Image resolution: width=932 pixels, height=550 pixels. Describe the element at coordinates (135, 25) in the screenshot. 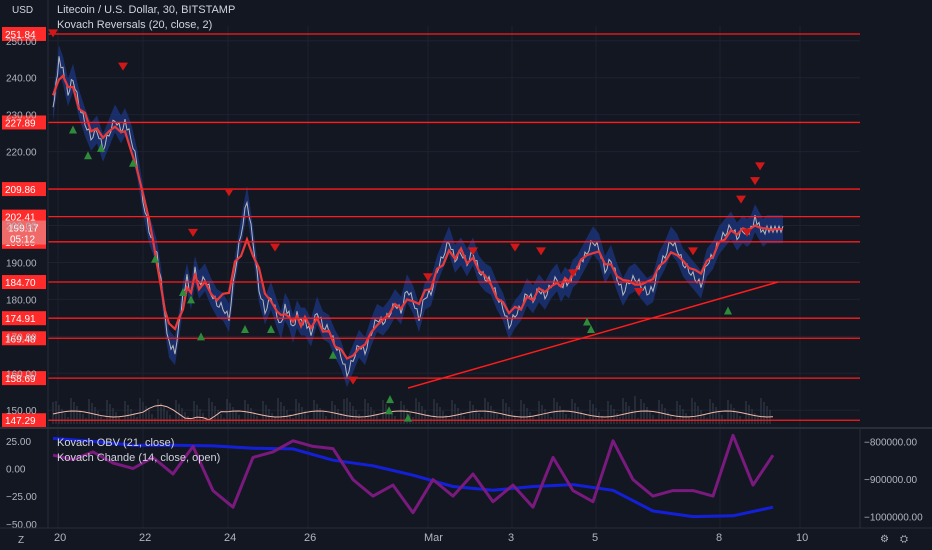

I see `indicator-legend: Kovach Reversals (20, close, 2)` at that location.